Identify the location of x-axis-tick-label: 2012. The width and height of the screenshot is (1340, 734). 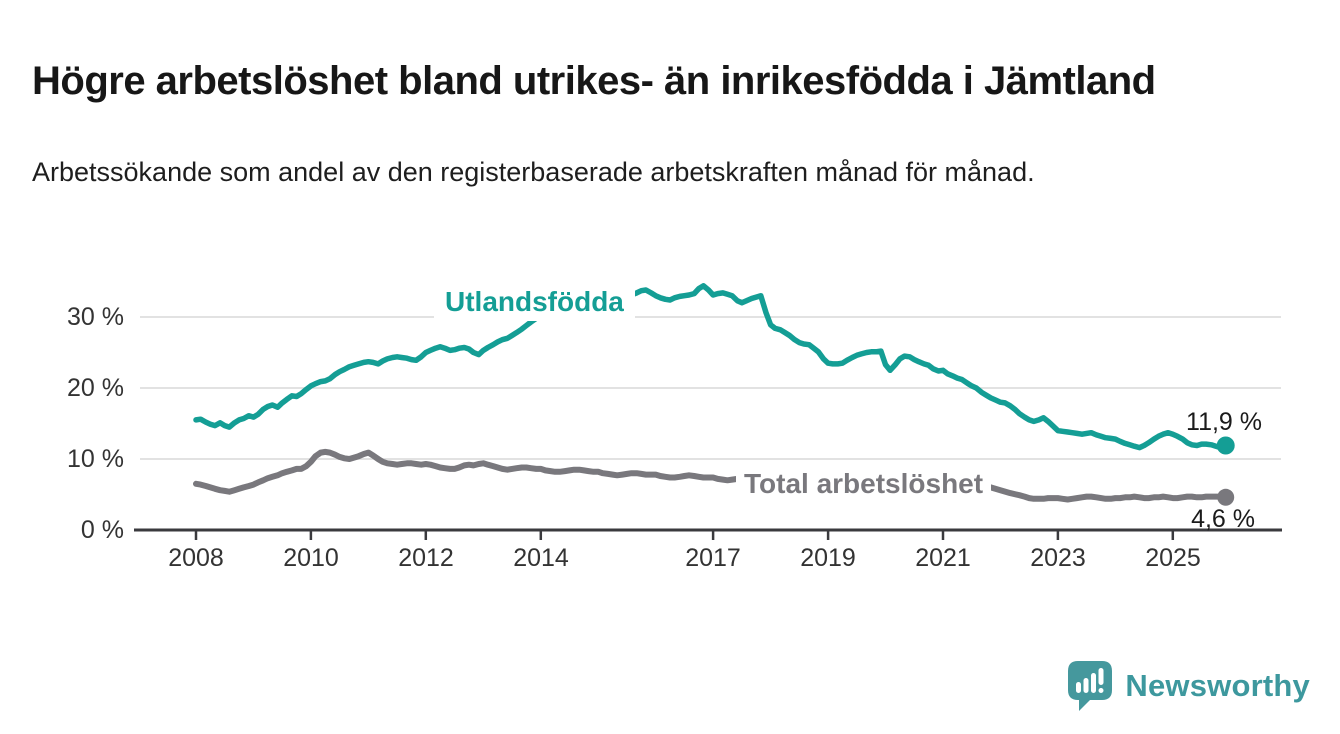
(426, 558).